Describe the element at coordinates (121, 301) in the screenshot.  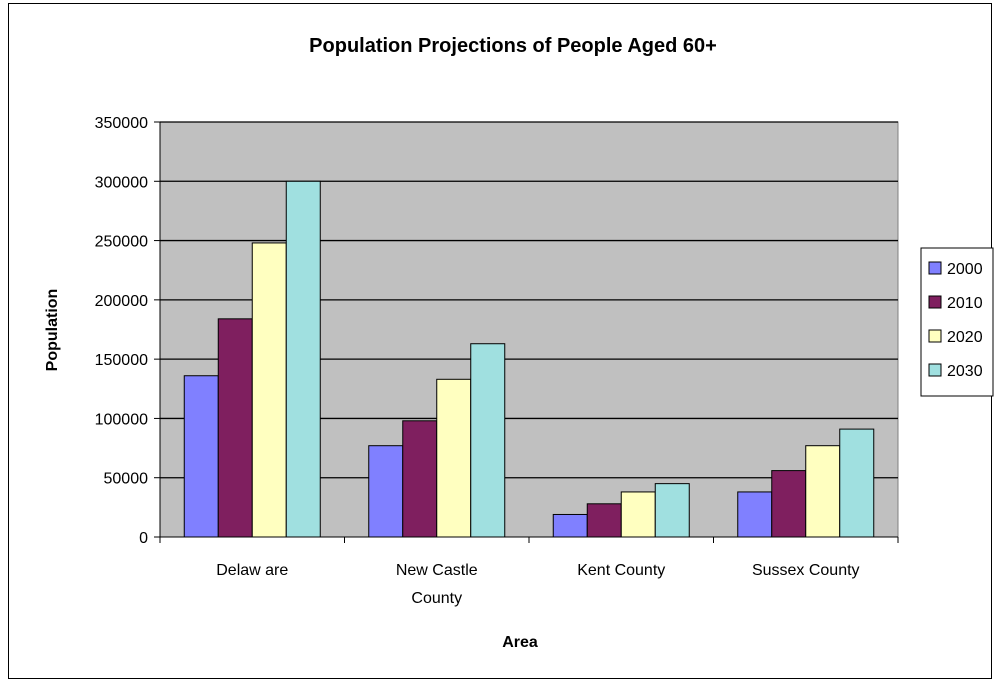
I see `y-tick-label: 200000` at that location.